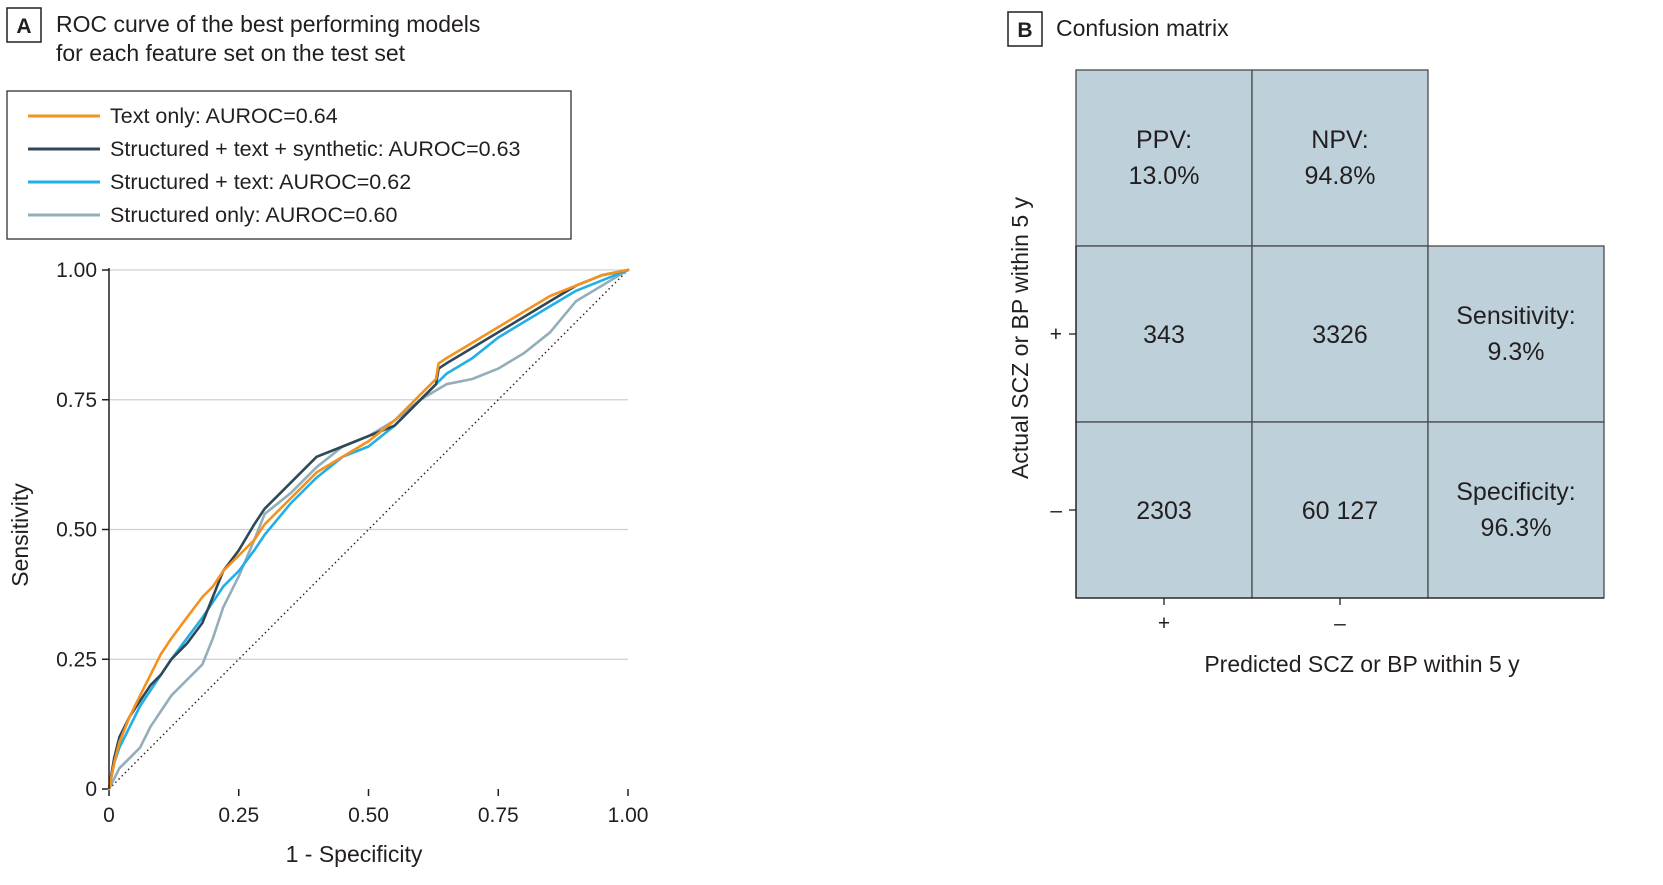  I want to click on roc-ytick-label-0: 0, so click(91, 789).